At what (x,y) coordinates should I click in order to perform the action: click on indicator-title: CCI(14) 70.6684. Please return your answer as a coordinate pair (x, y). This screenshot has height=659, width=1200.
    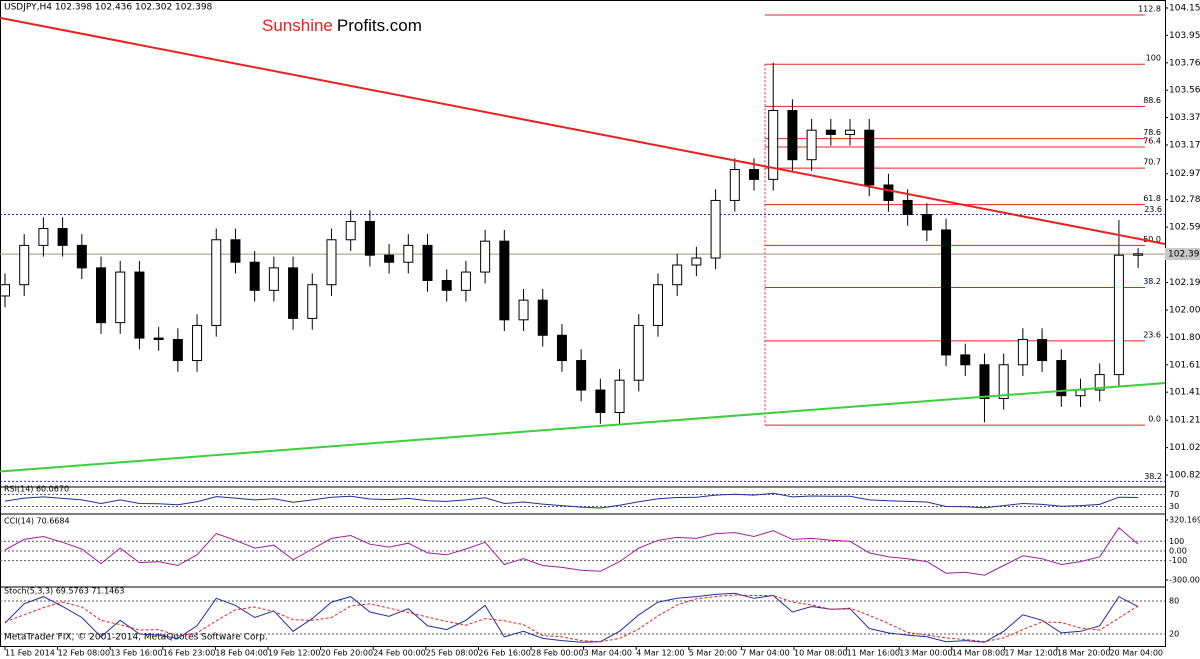
    Looking at the image, I should click on (37, 521).